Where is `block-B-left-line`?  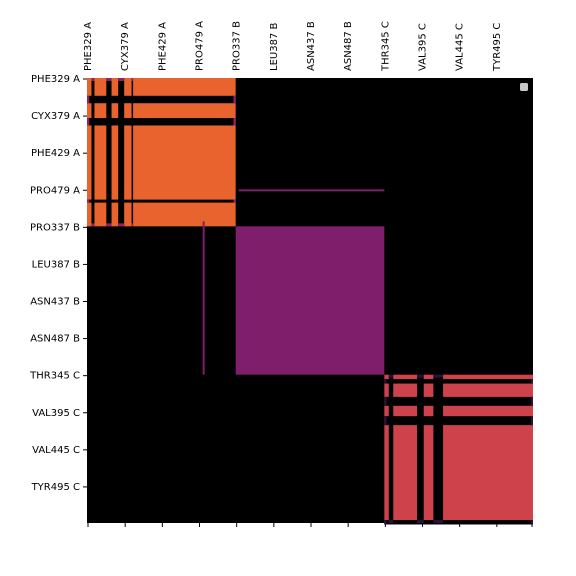
block-B-left-line is located at coordinates (203, 298).